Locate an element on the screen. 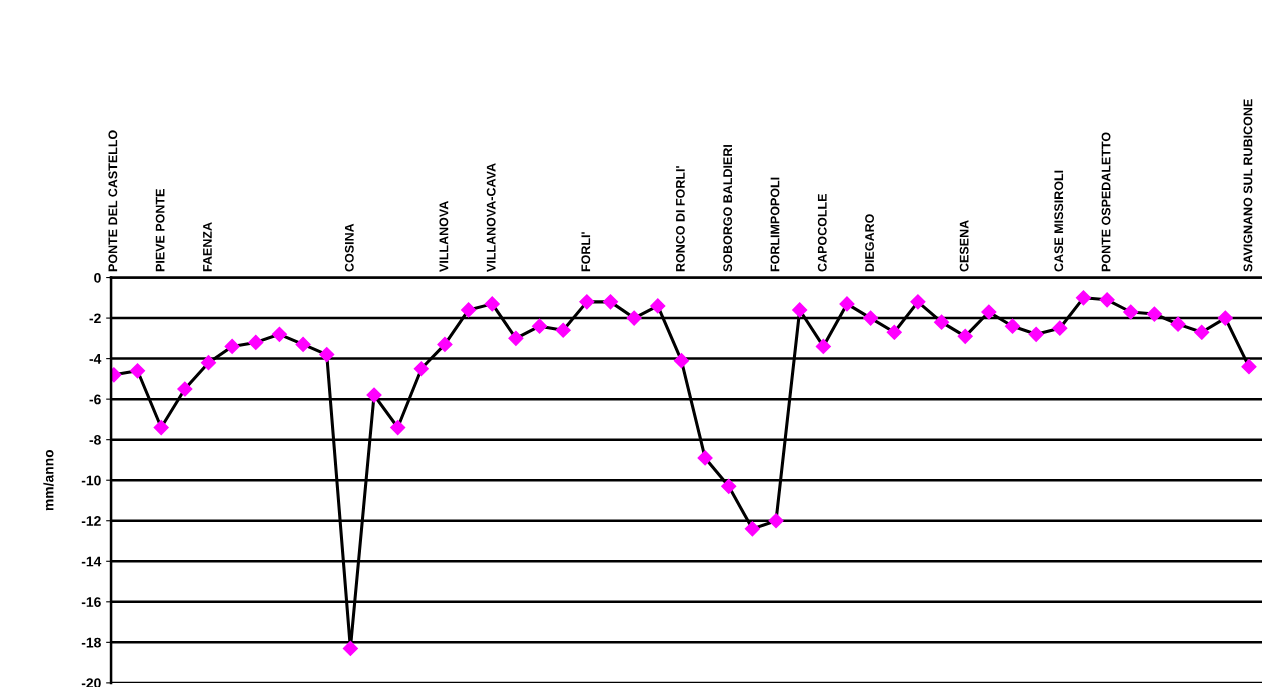 This screenshot has width=1262, height=687. x-tick-label: COSINA is located at coordinates (349, 247).